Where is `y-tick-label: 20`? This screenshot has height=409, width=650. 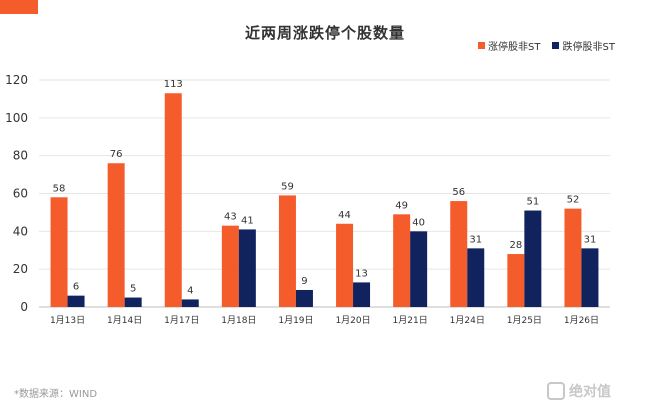 y-tick-label: 20 is located at coordinates (20, 269).